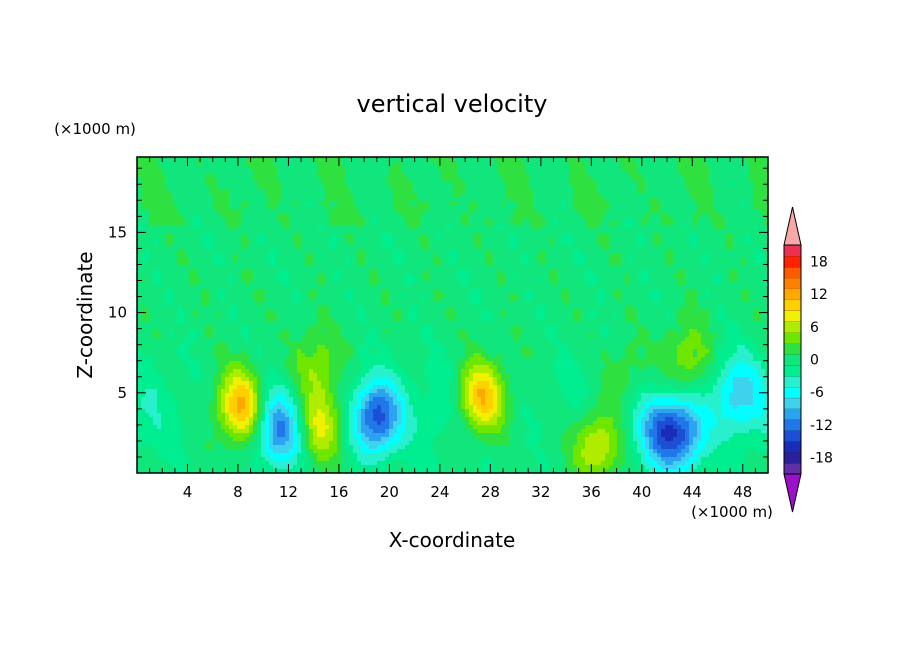 This screenshot has height=654, width=904. What do you see at coordinates (819, 262) in the screenshot?
I see `colorbar-tick-label: 18` at bounding box center [819, 262].